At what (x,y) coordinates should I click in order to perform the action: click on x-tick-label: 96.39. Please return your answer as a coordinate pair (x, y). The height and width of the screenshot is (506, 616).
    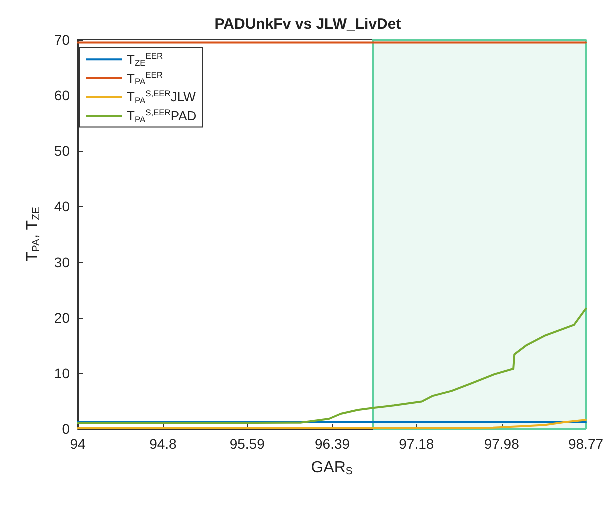
    Looking at the image, I should click on (332, 444).